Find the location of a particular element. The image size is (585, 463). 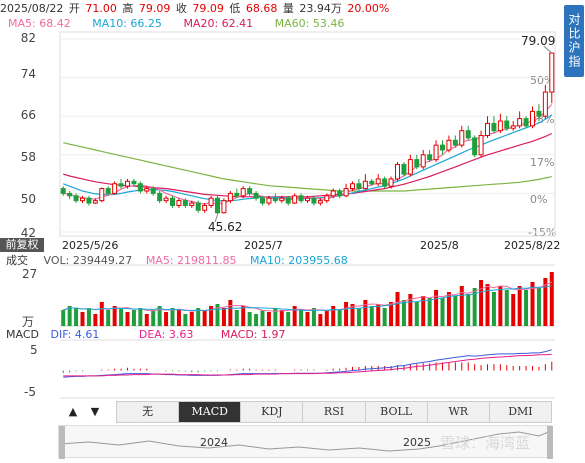

price-tick: 82 is located at coordinates (28, 38).